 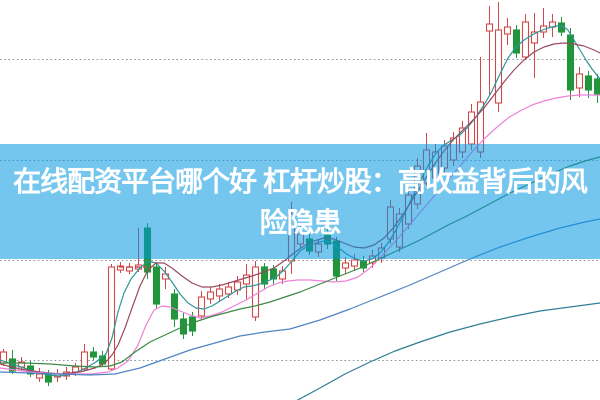 I want to click on headline-line-2: 险隐患, so click(x=300, y=222).